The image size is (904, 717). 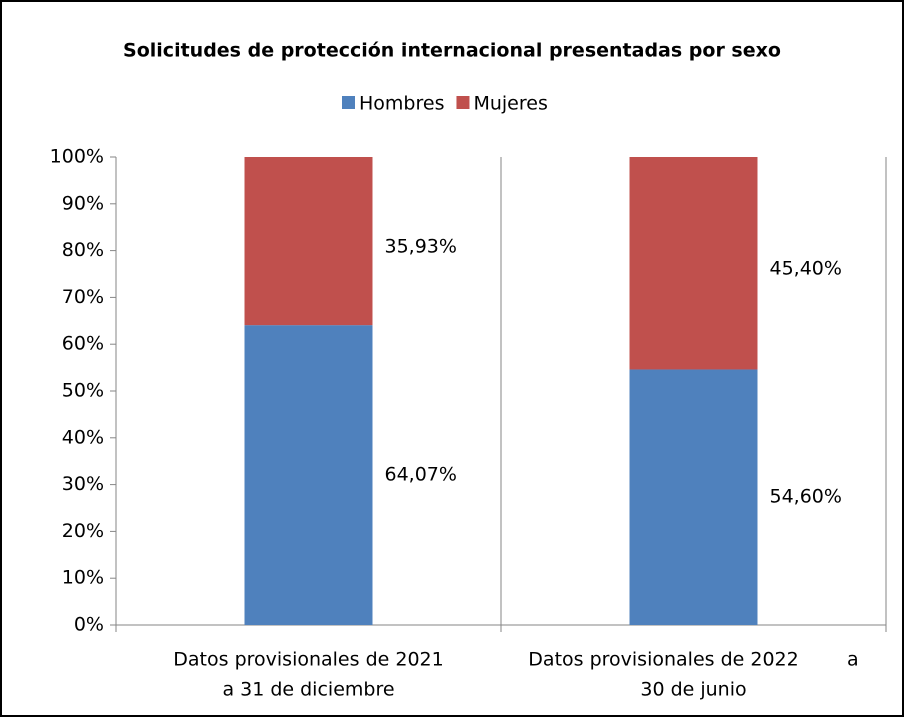 I want to click on y-tick-label: 60%, so click(x=83, y=344).